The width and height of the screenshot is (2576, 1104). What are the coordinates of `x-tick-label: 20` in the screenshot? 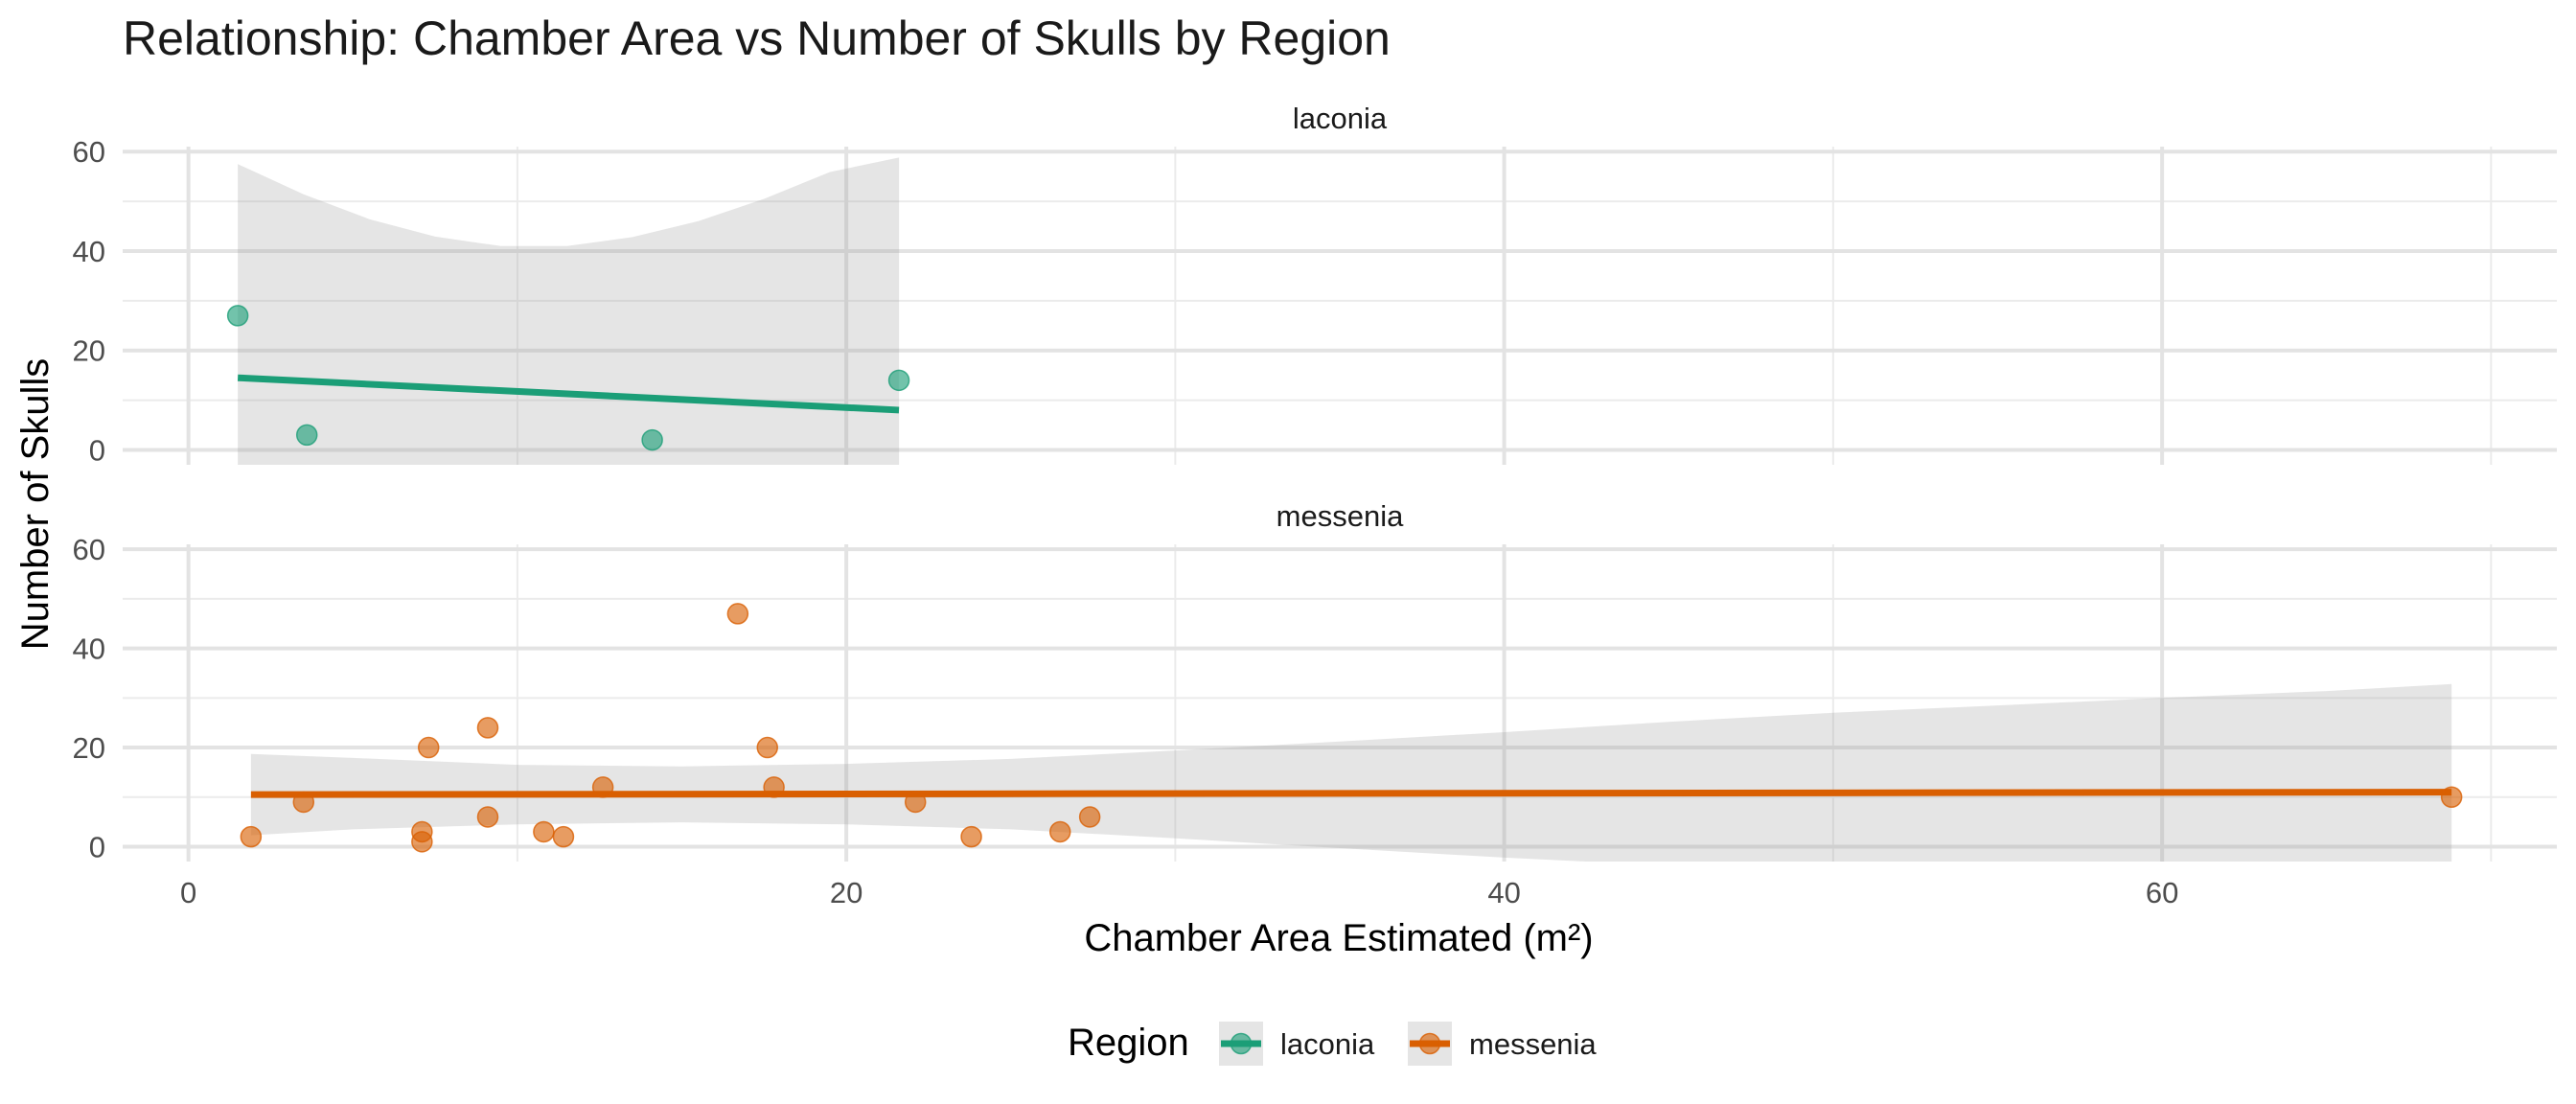 It's located at (846, 892).